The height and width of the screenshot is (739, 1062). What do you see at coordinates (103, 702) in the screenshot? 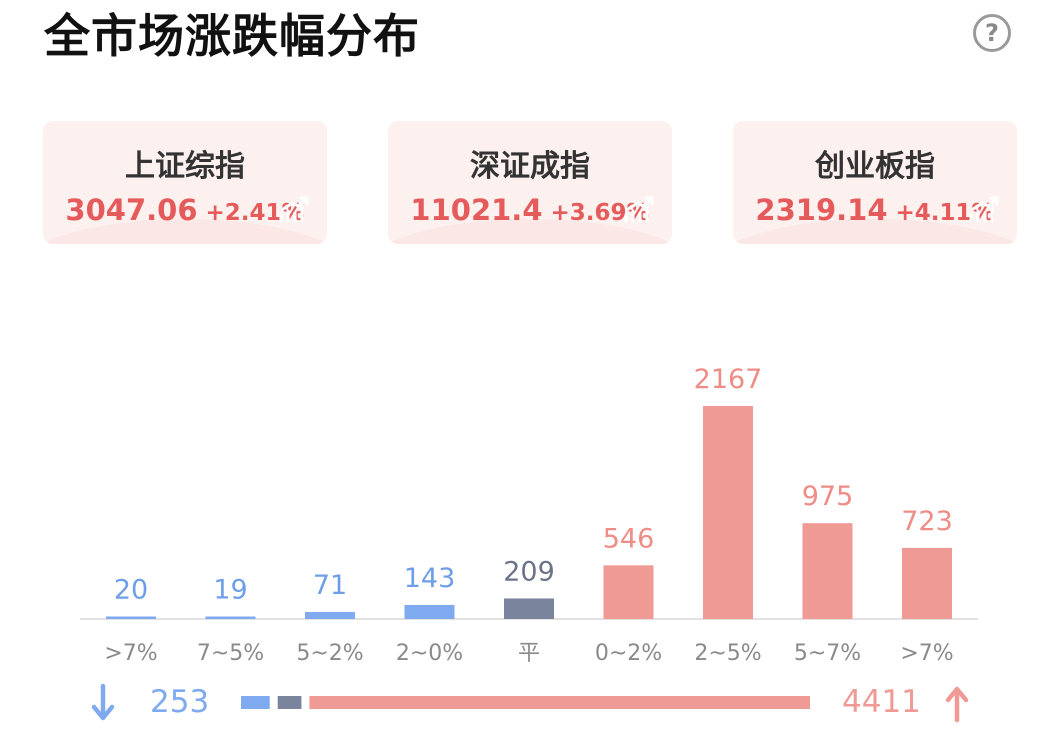
I see `arrow-down-icon` at bounding box center [103, 702].